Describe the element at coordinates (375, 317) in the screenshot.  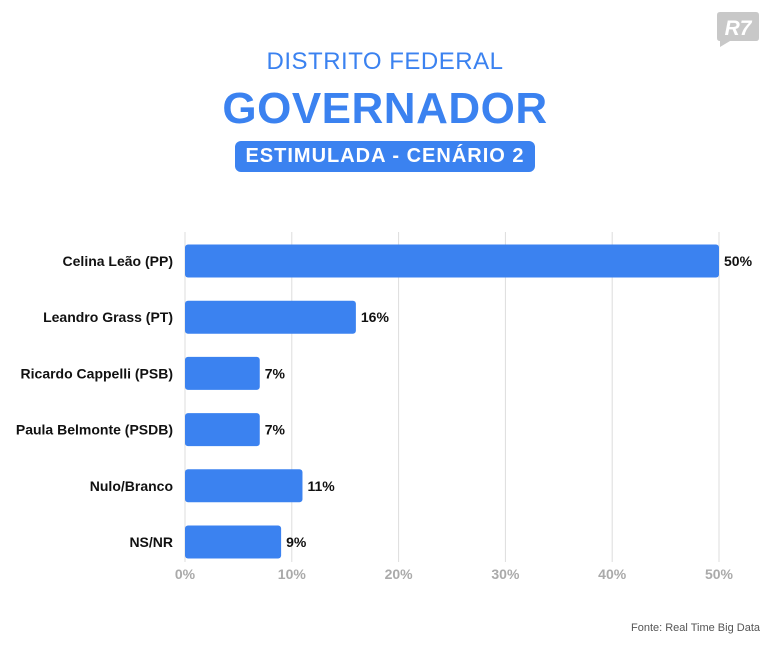
I see `value-label-1: 16%` at that location.